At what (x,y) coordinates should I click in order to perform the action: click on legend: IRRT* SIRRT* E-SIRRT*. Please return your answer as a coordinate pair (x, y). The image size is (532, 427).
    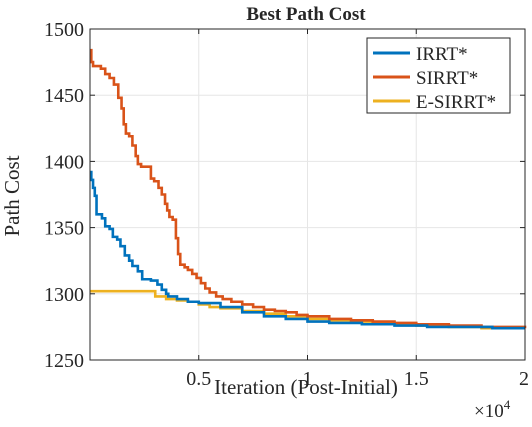
    Looking at the image, I should click on (438, 75).